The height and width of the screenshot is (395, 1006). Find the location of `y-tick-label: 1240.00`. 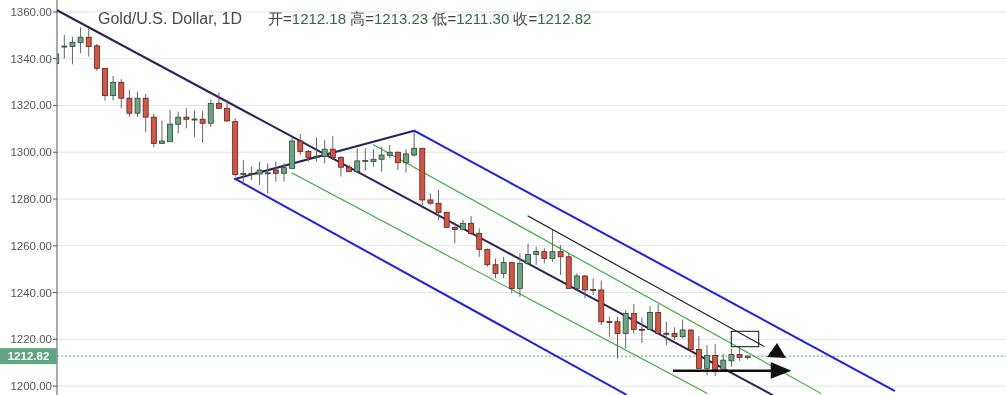

y-tick-label: 1240.00 is located at coordinates (31, 292).